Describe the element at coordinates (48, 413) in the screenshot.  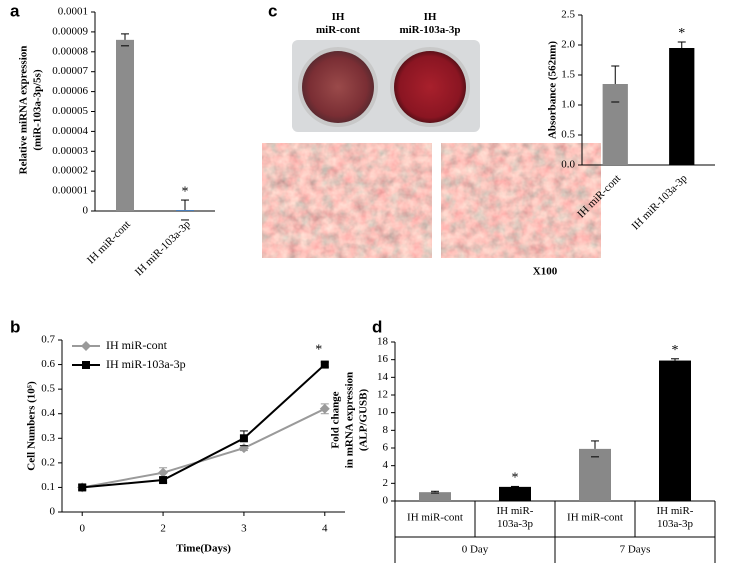
I see `y-tick-label: 0.4` at that location.